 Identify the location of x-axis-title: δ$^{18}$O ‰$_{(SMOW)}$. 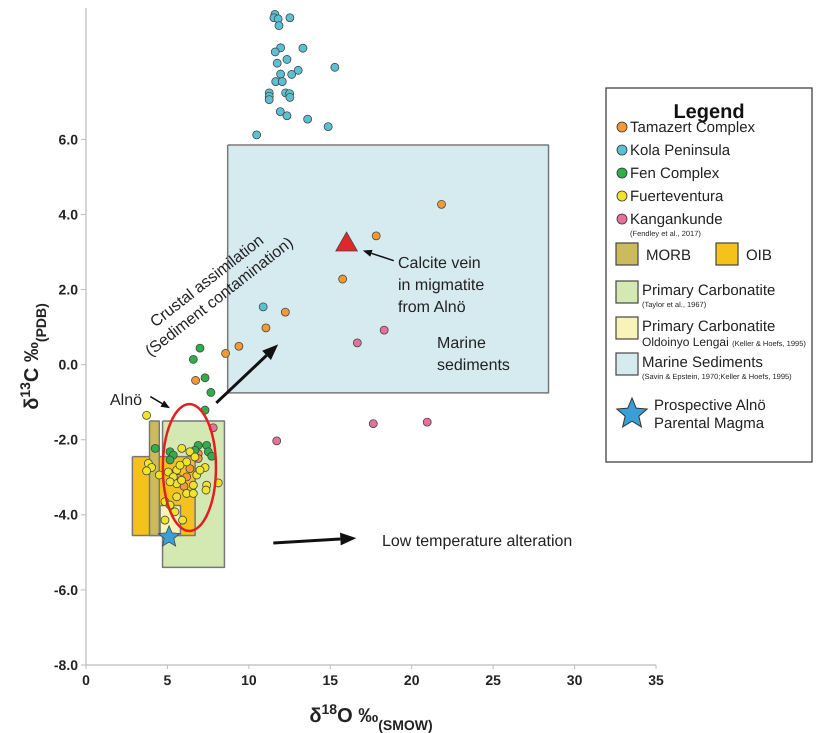
(371, 717).